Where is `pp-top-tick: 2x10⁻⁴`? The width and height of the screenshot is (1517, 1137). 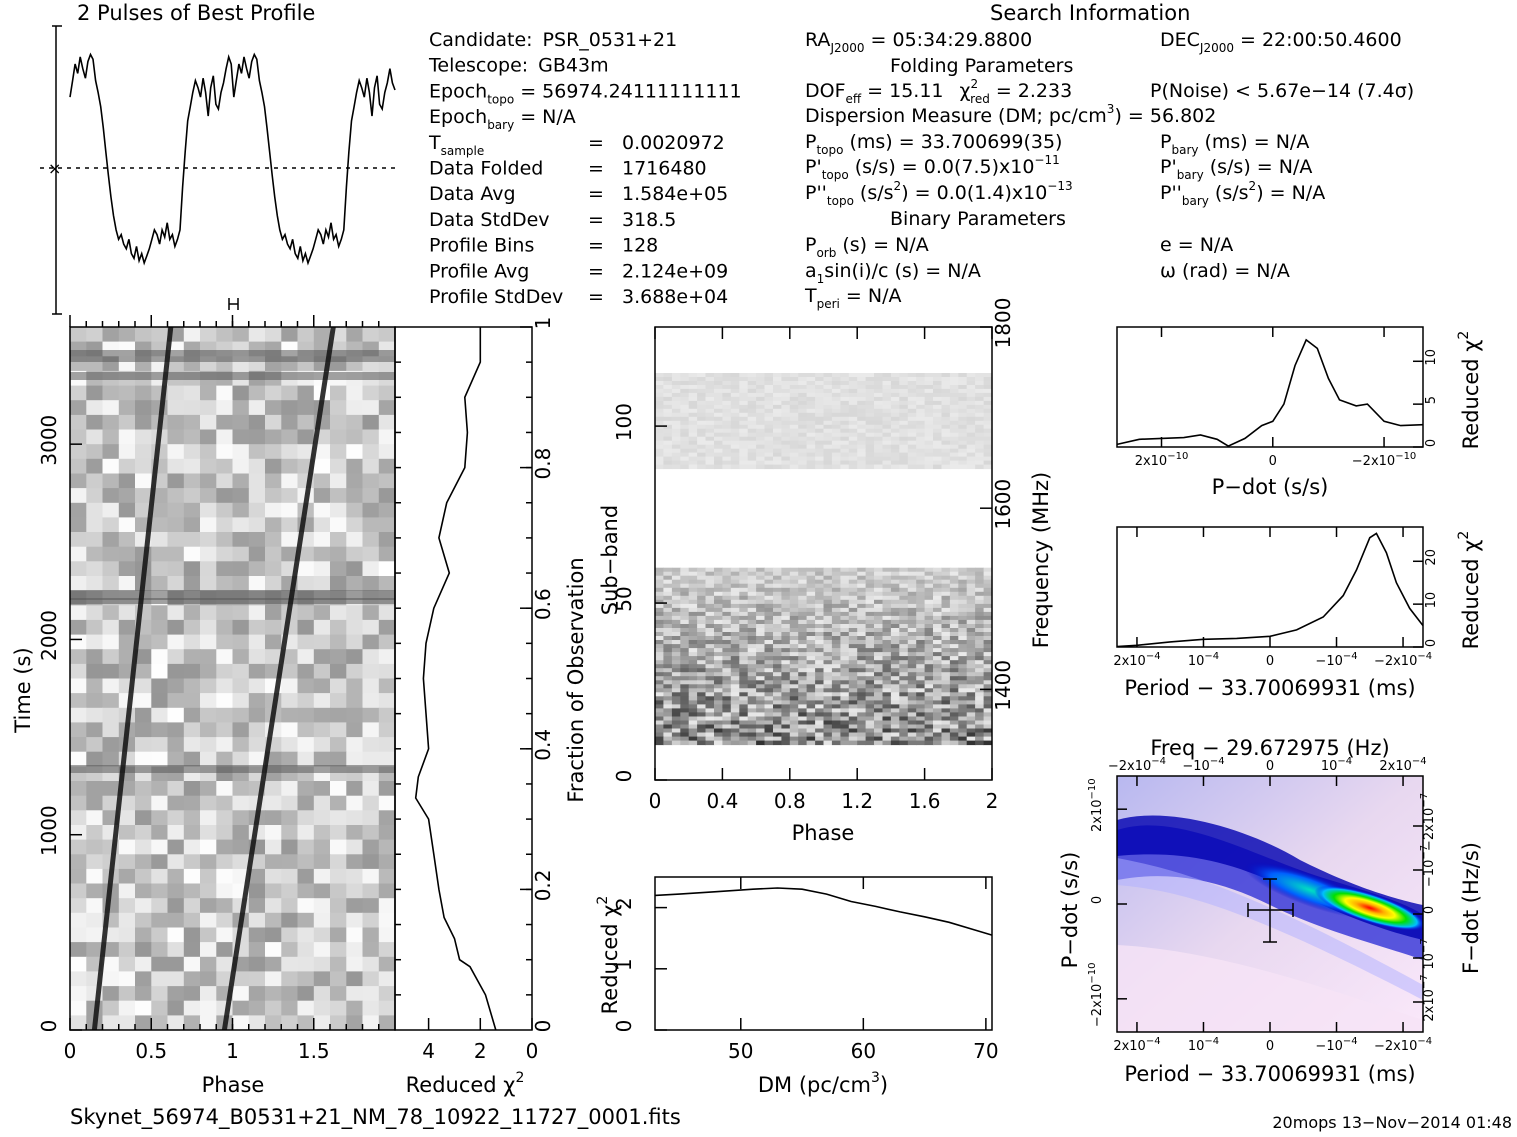
pp-top-tick: 2x10⁻⁴ is located at coordinates (1402, 765).